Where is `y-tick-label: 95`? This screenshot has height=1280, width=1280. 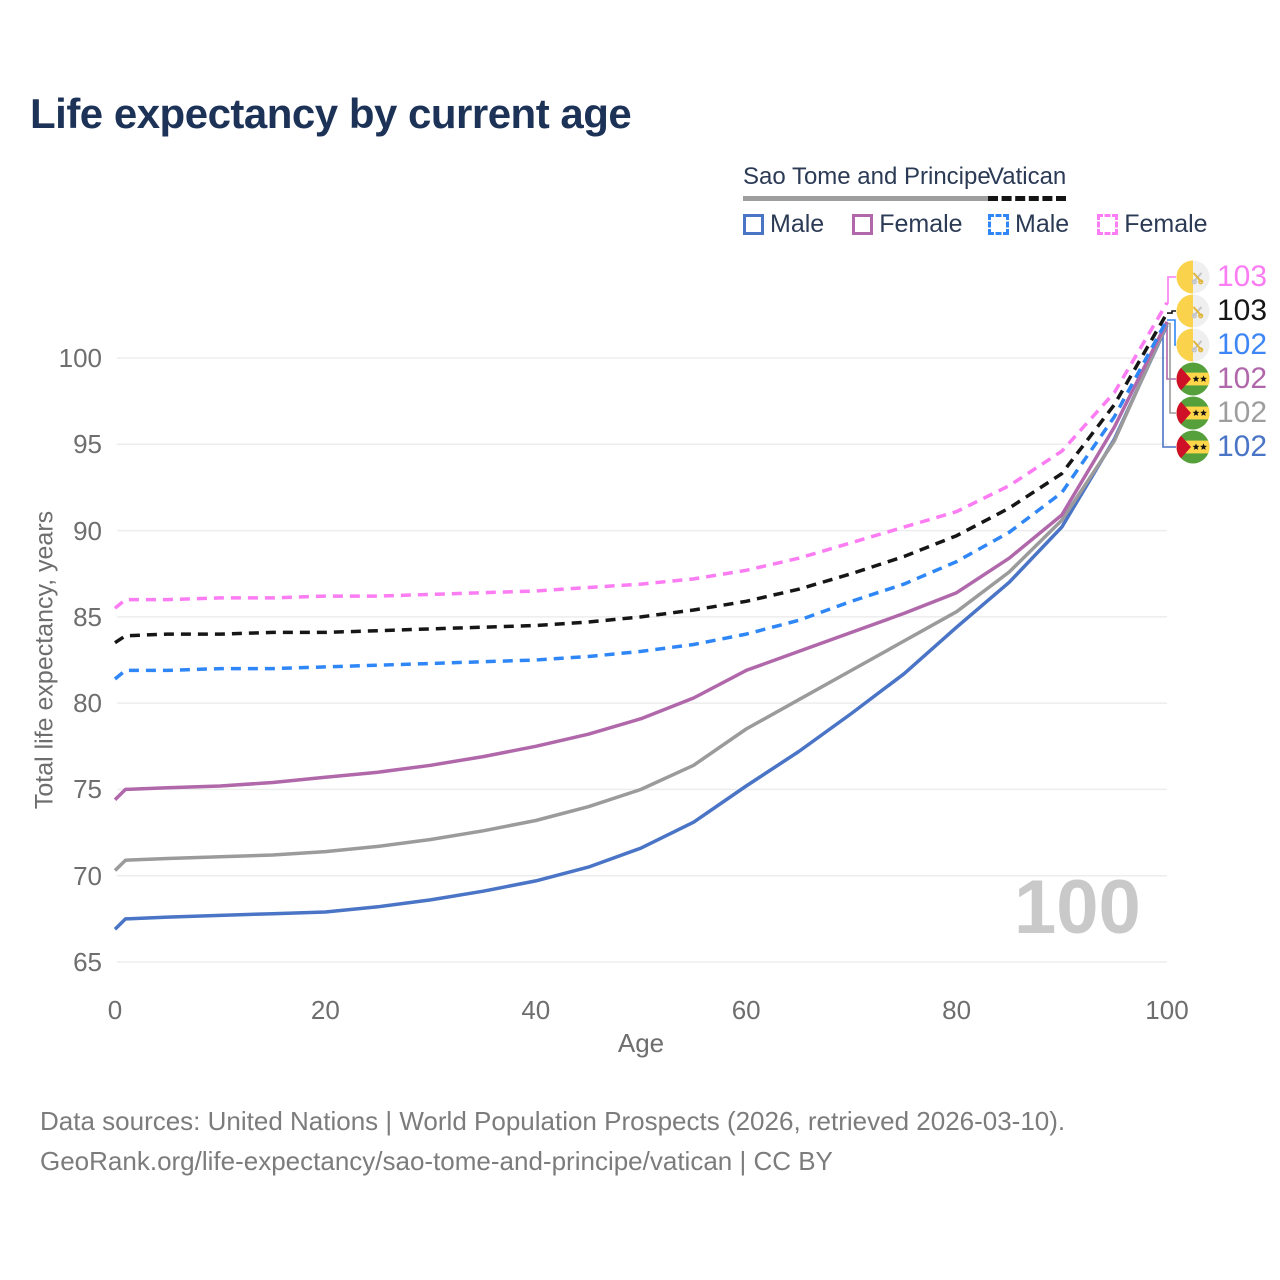 y-tick-label: 95 is located at coordinates (87, 444).